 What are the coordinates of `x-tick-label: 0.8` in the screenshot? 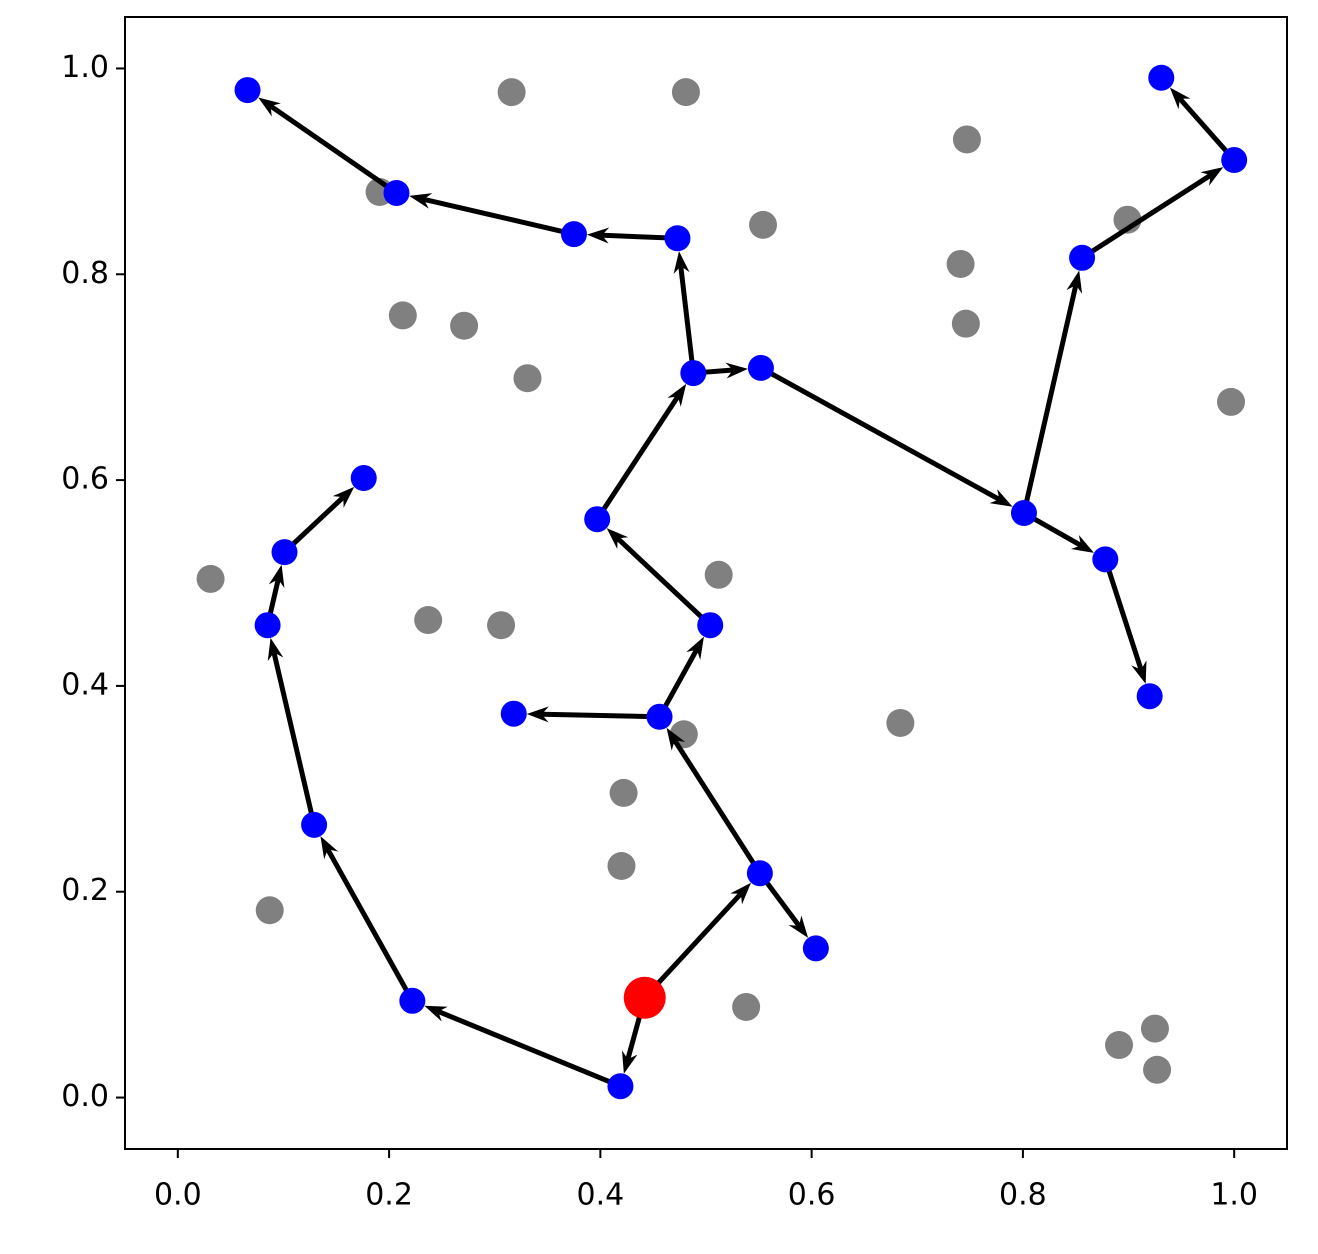 It's located at (1023, 1195).